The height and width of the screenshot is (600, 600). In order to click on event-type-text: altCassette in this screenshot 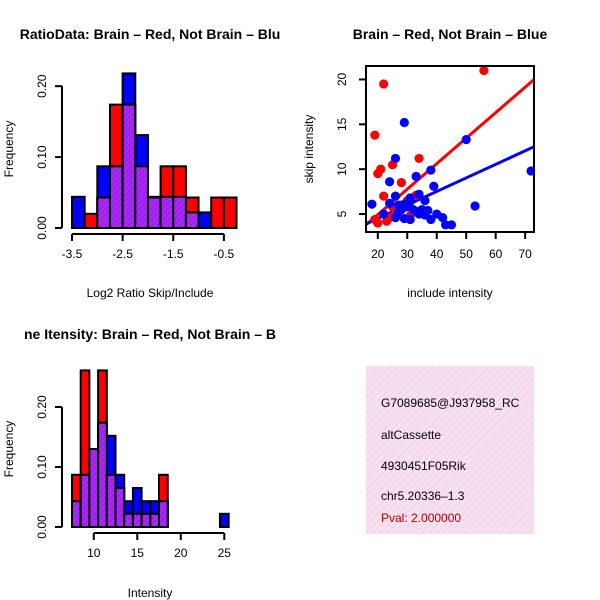, I will do `click(411, 435)`.